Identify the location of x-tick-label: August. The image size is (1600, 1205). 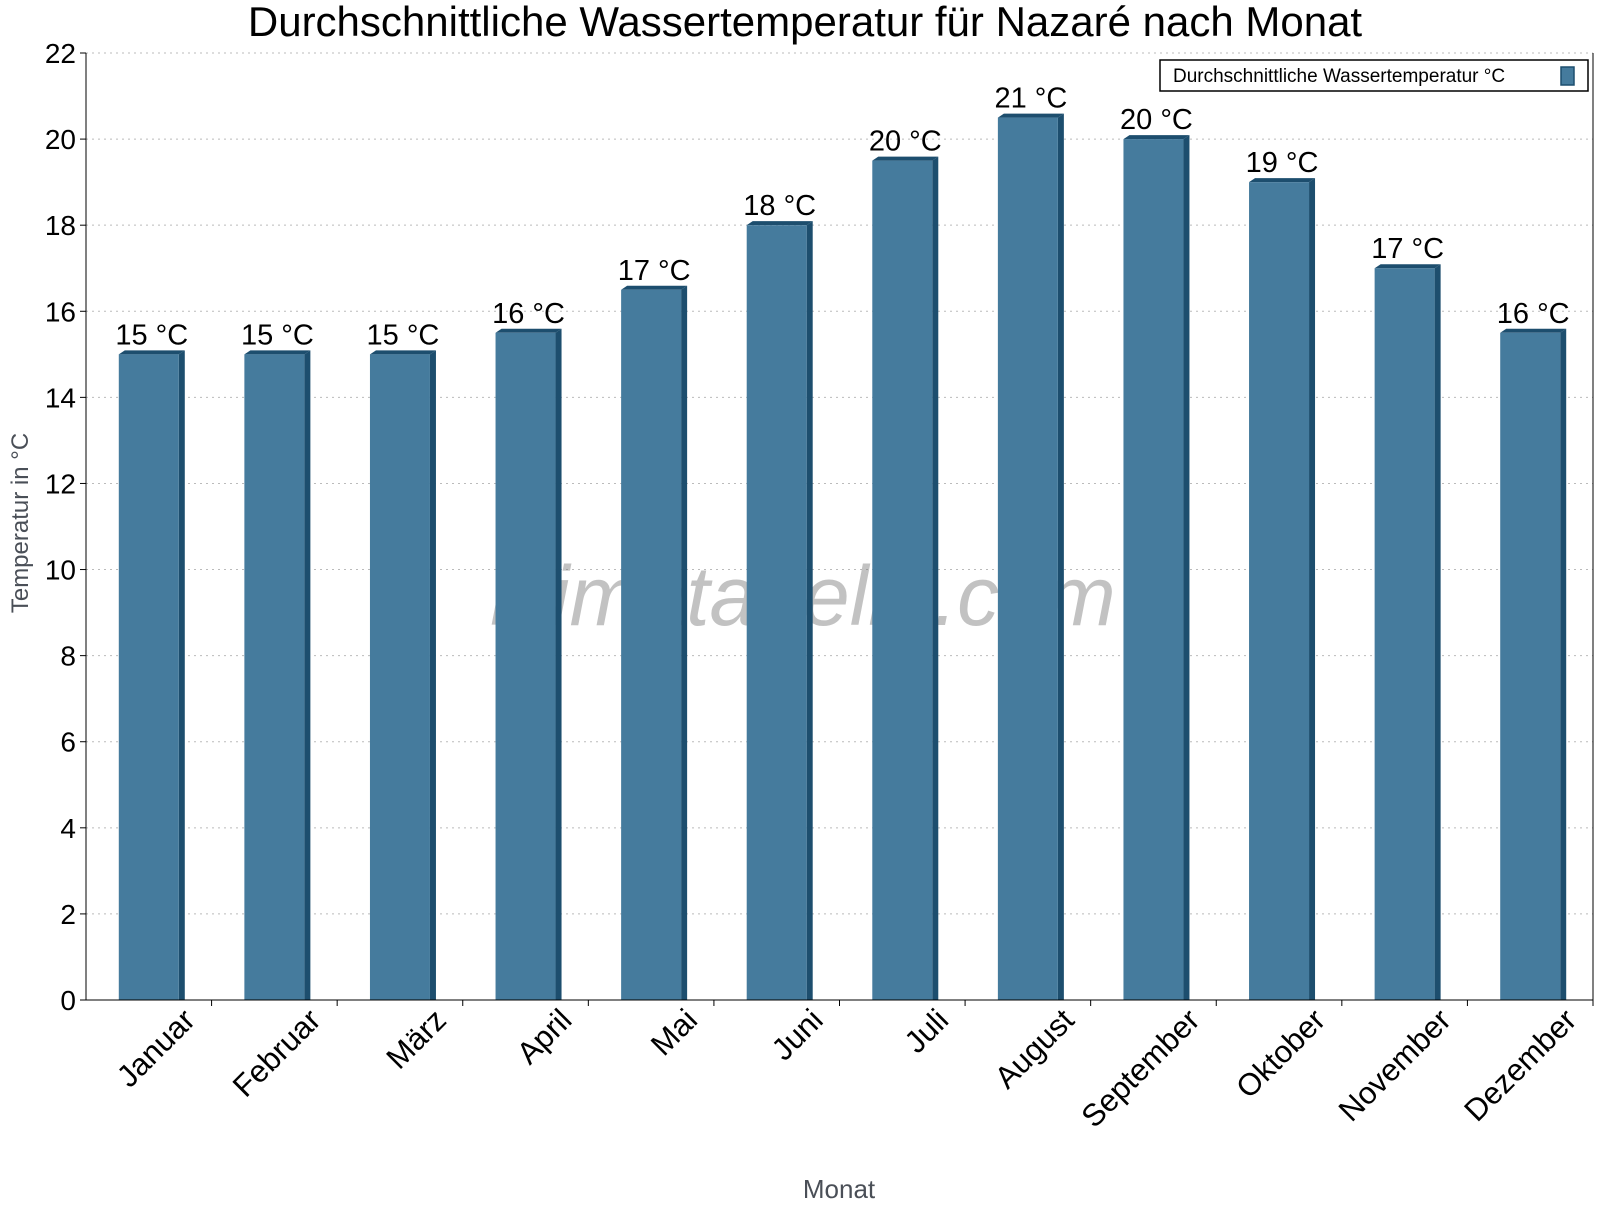
(1034, 1048).